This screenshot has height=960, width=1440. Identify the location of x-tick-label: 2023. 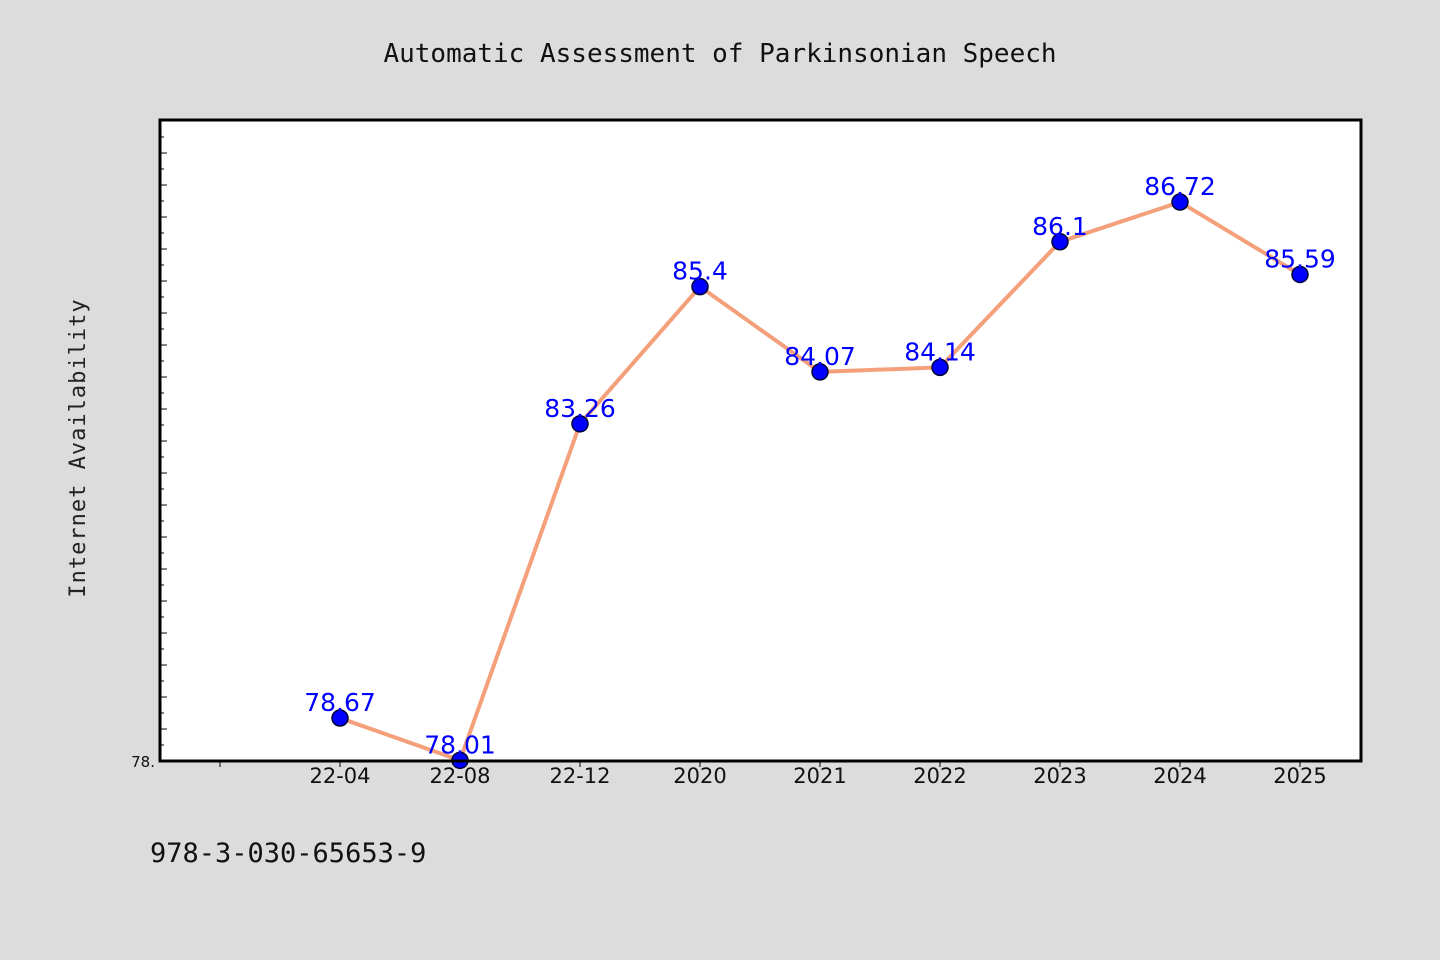
(1059, 776).